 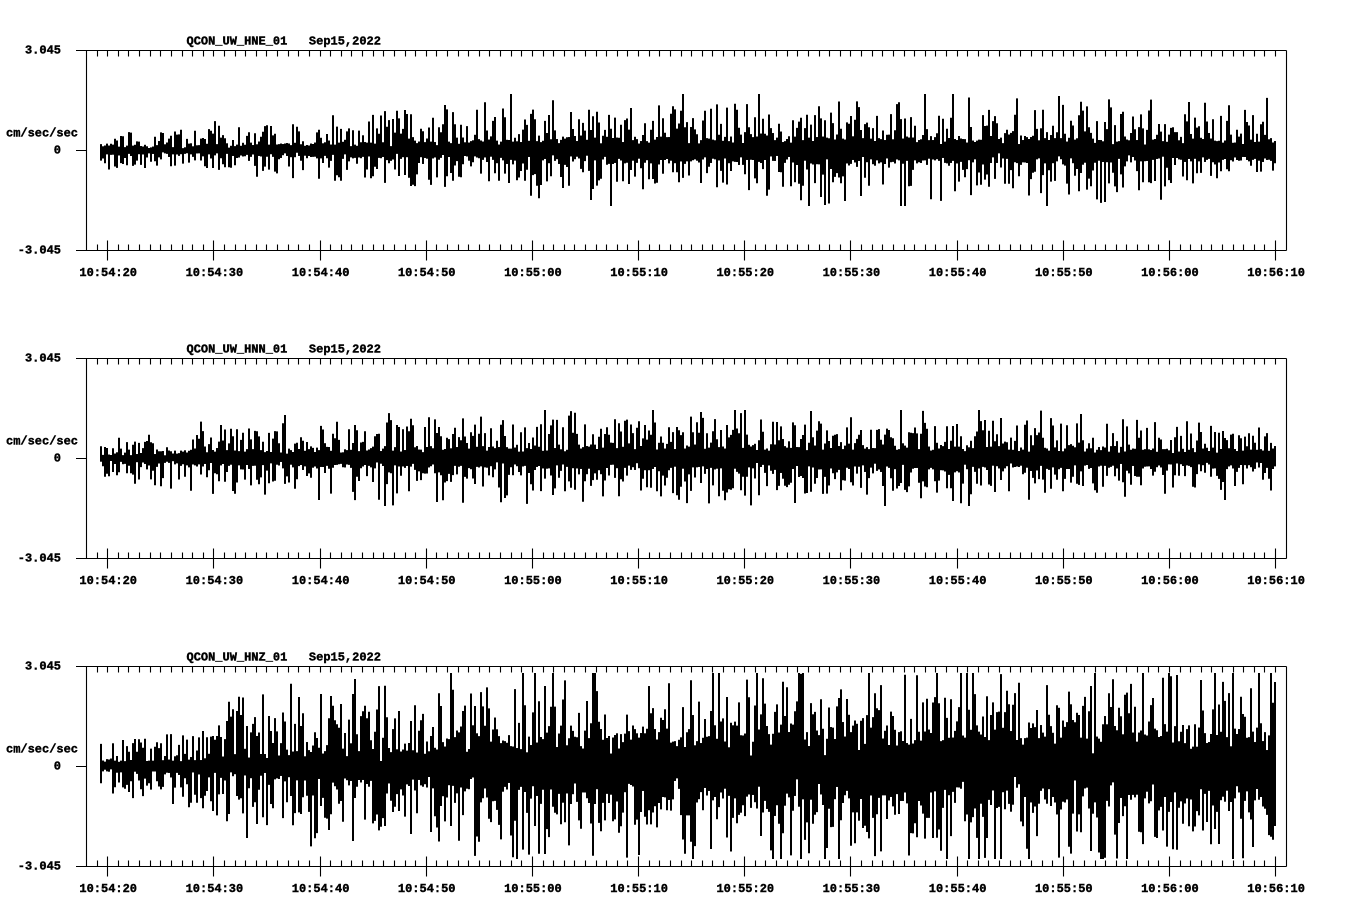 I want to click on svg-text: QCON_UW_HNZ_01 Sep15,2022, so click(x=284, y=658).